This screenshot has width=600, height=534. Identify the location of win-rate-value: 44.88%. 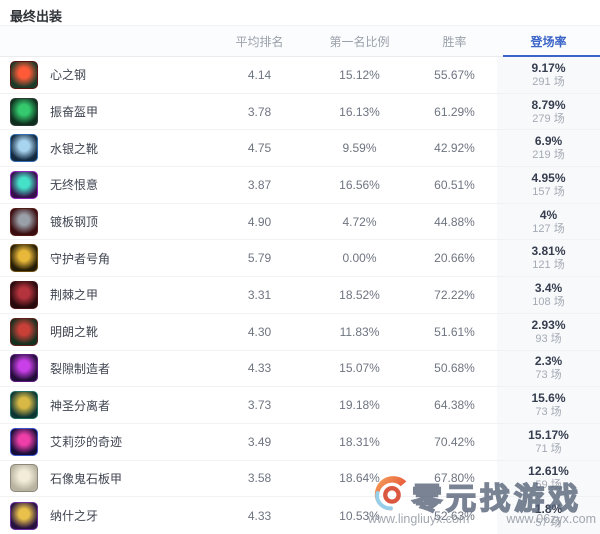
(454, 221).